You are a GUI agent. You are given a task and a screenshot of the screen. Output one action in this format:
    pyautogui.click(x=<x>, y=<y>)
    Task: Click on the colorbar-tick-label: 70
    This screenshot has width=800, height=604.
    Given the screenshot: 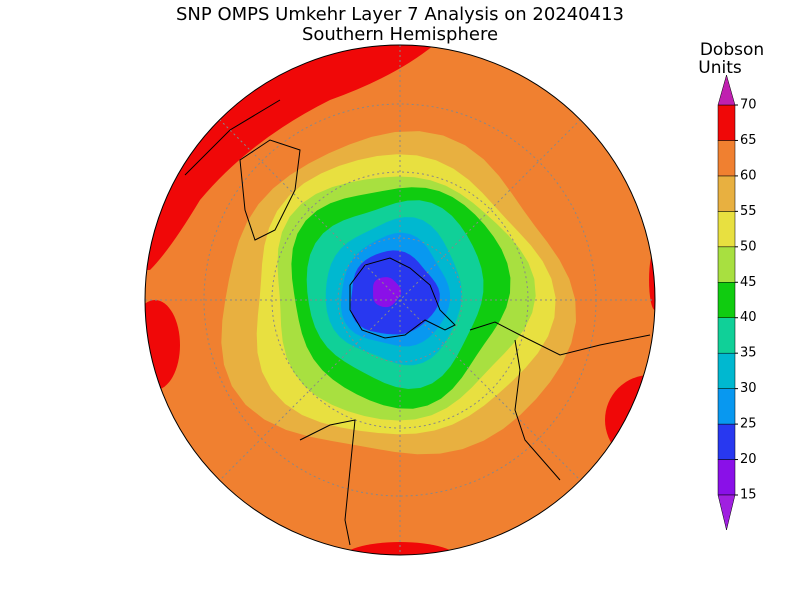 What is the action you would take?
    pyautogui.click(x=748, y=105)
    